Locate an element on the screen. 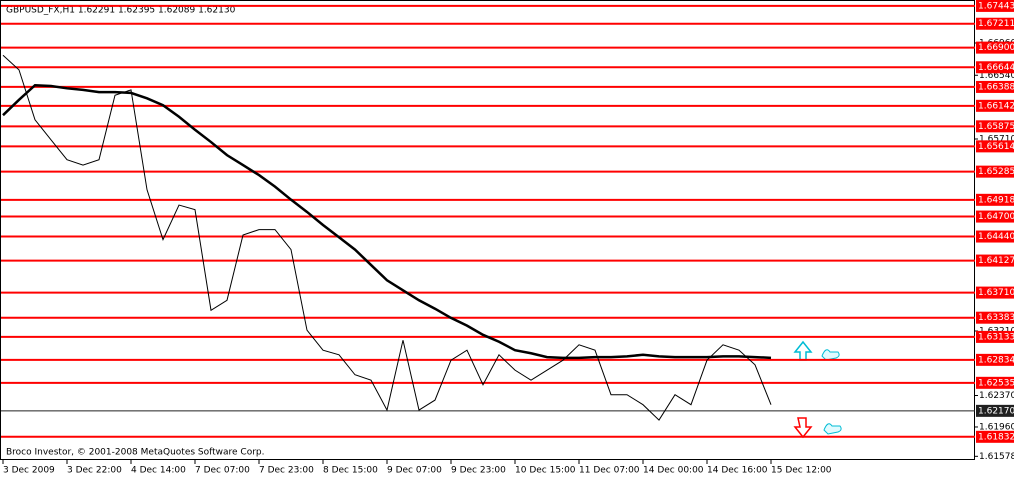 The image size is (1014, 479). x-tick-label: 7 Dec 23:00 is located at coordinates (286, 471).